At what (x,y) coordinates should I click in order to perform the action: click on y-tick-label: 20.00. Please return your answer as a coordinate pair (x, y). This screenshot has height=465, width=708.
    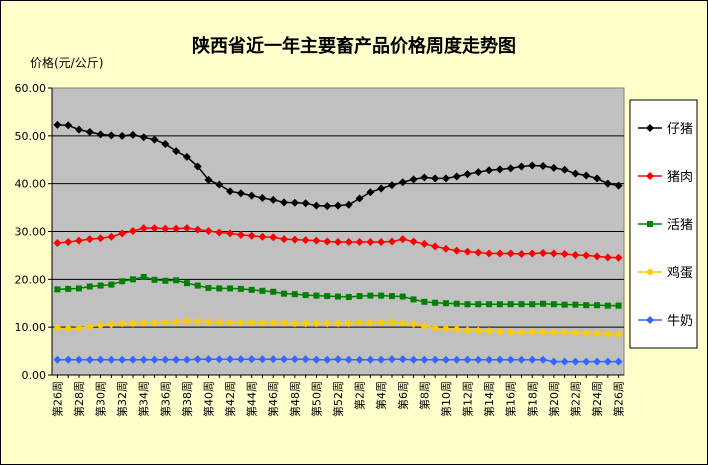
    Looking at the image, I should click on (31, 279).